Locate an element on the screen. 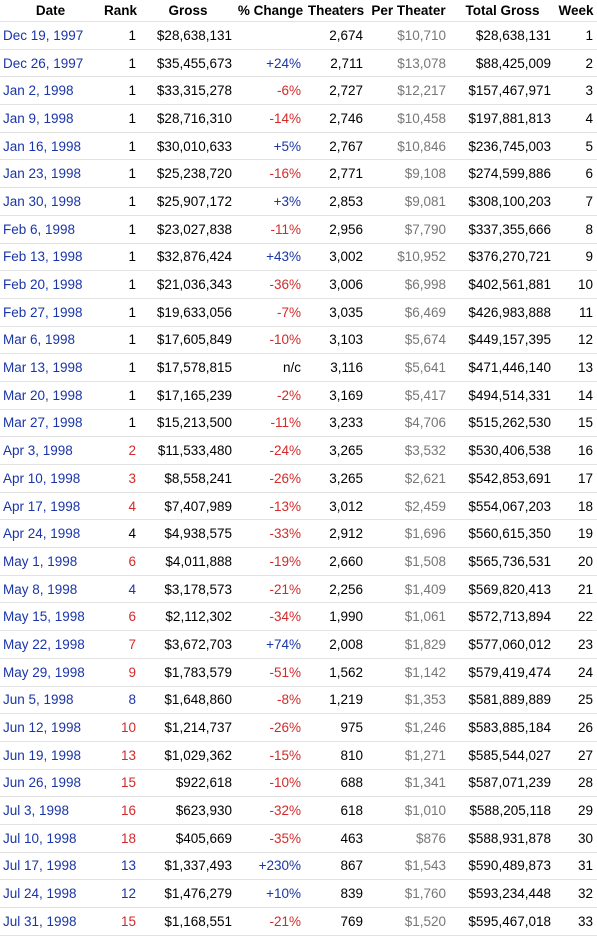  date-link: May 15, 1998 is located at coordinates (44, 617).